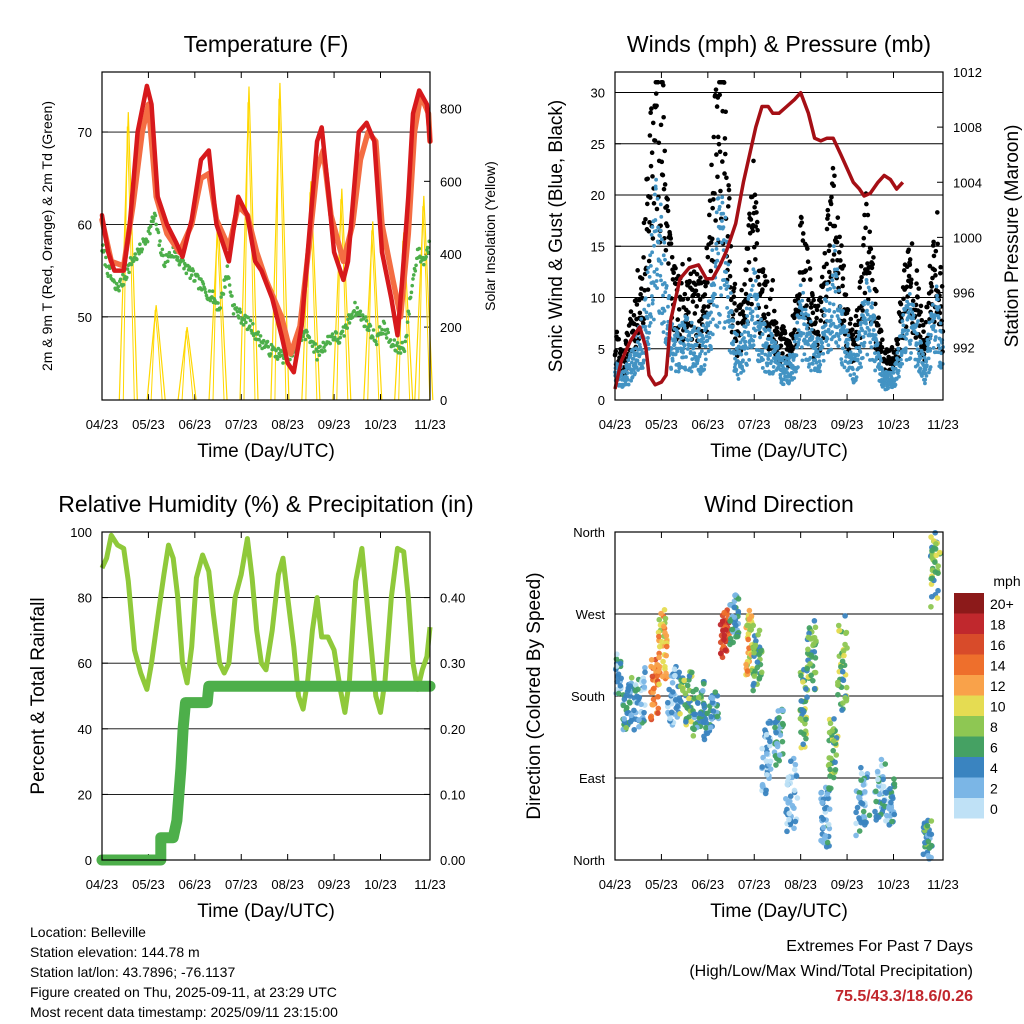  I want to click on x-tick-label: 08/23, so click(800, 424).